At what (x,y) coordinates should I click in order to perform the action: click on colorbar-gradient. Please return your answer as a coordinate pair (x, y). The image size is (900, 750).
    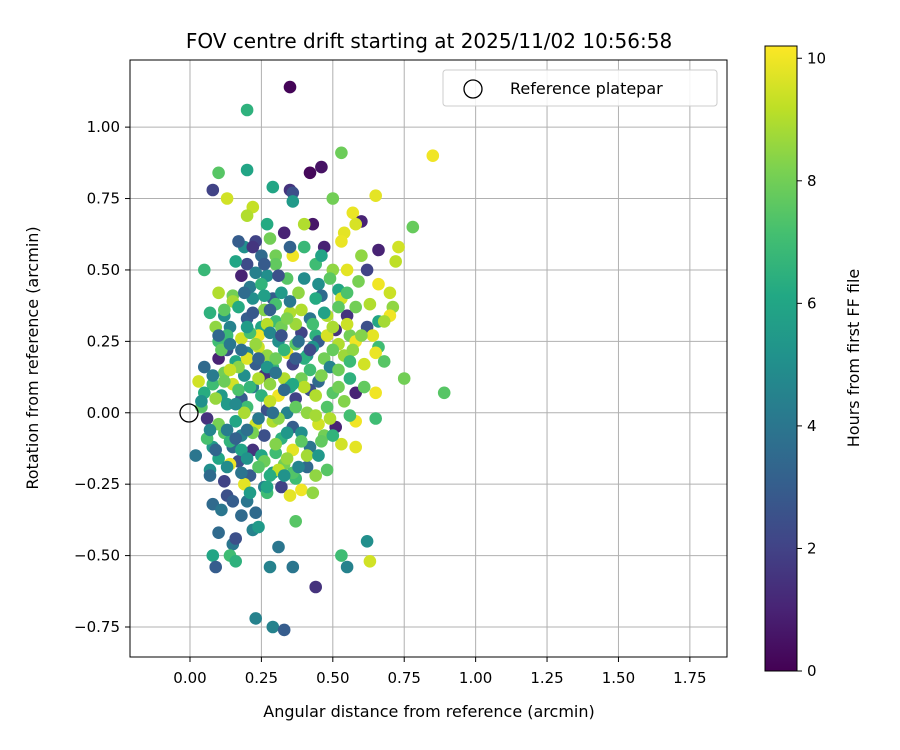
    Looking at the image, I should click on (781, 358).